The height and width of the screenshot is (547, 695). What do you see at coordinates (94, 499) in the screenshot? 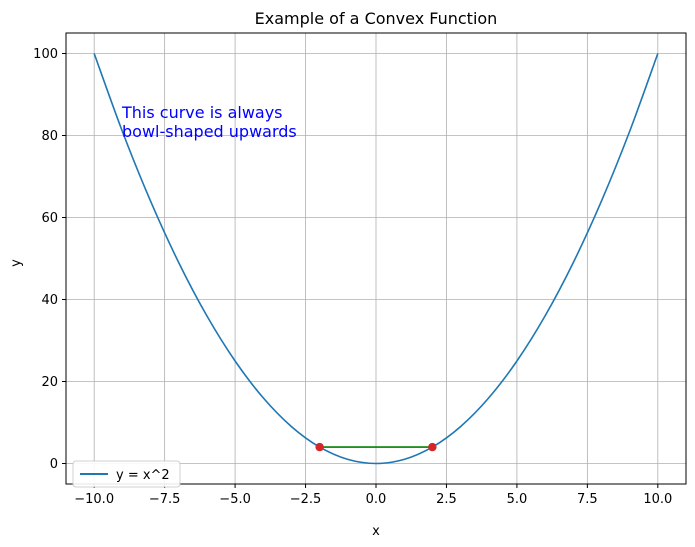
I see `x-tick-label: −10.0` at bounding box center [94, 499].